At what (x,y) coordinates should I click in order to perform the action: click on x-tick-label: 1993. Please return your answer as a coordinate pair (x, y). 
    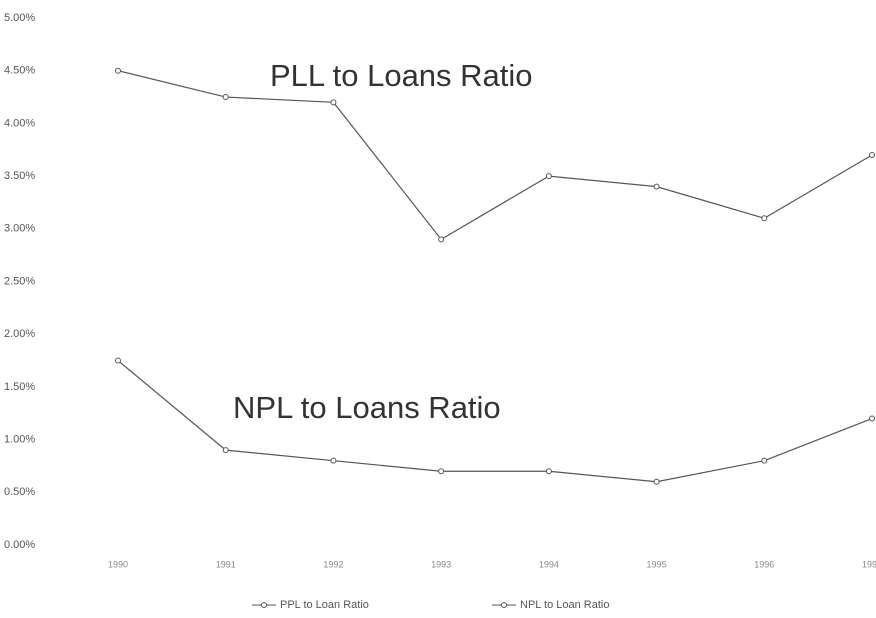
    Looking at the image, I should click on (441, 564).